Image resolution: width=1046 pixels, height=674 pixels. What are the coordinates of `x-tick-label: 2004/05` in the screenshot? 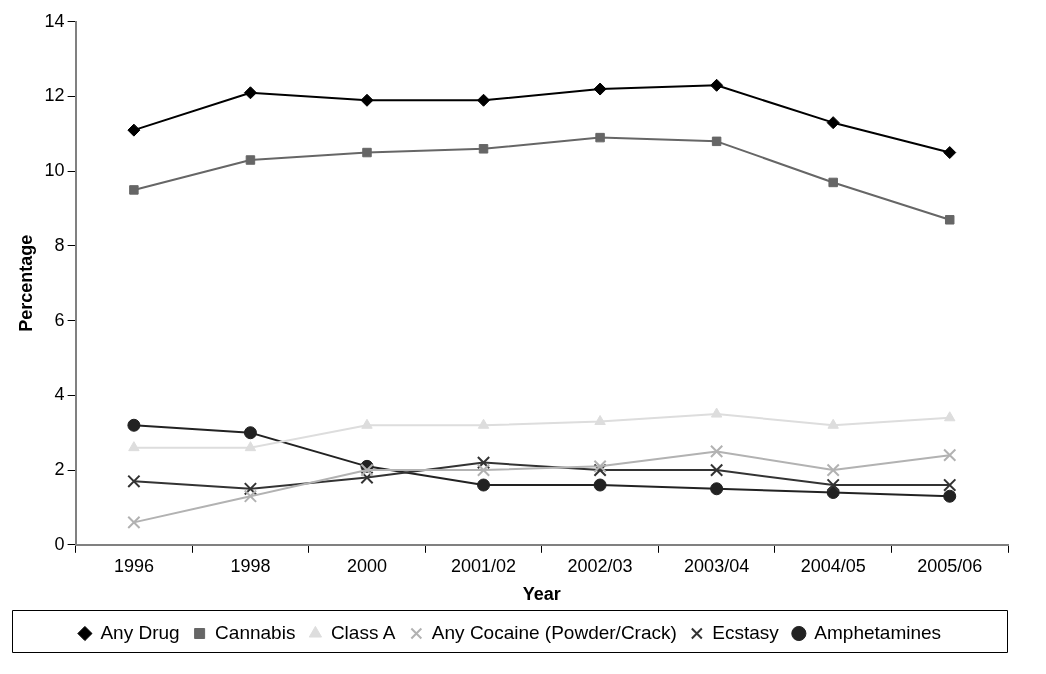 It's located at (833, 565).